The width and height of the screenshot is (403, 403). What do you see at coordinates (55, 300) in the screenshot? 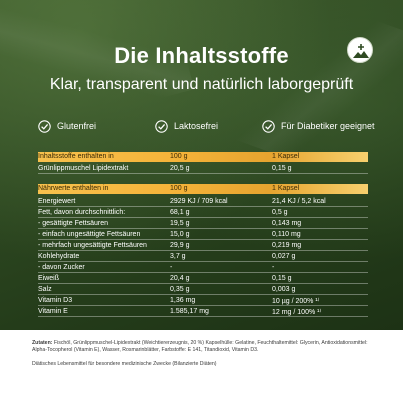
I see `row-label: Vitamin D3` at bounding box center [55, 300].